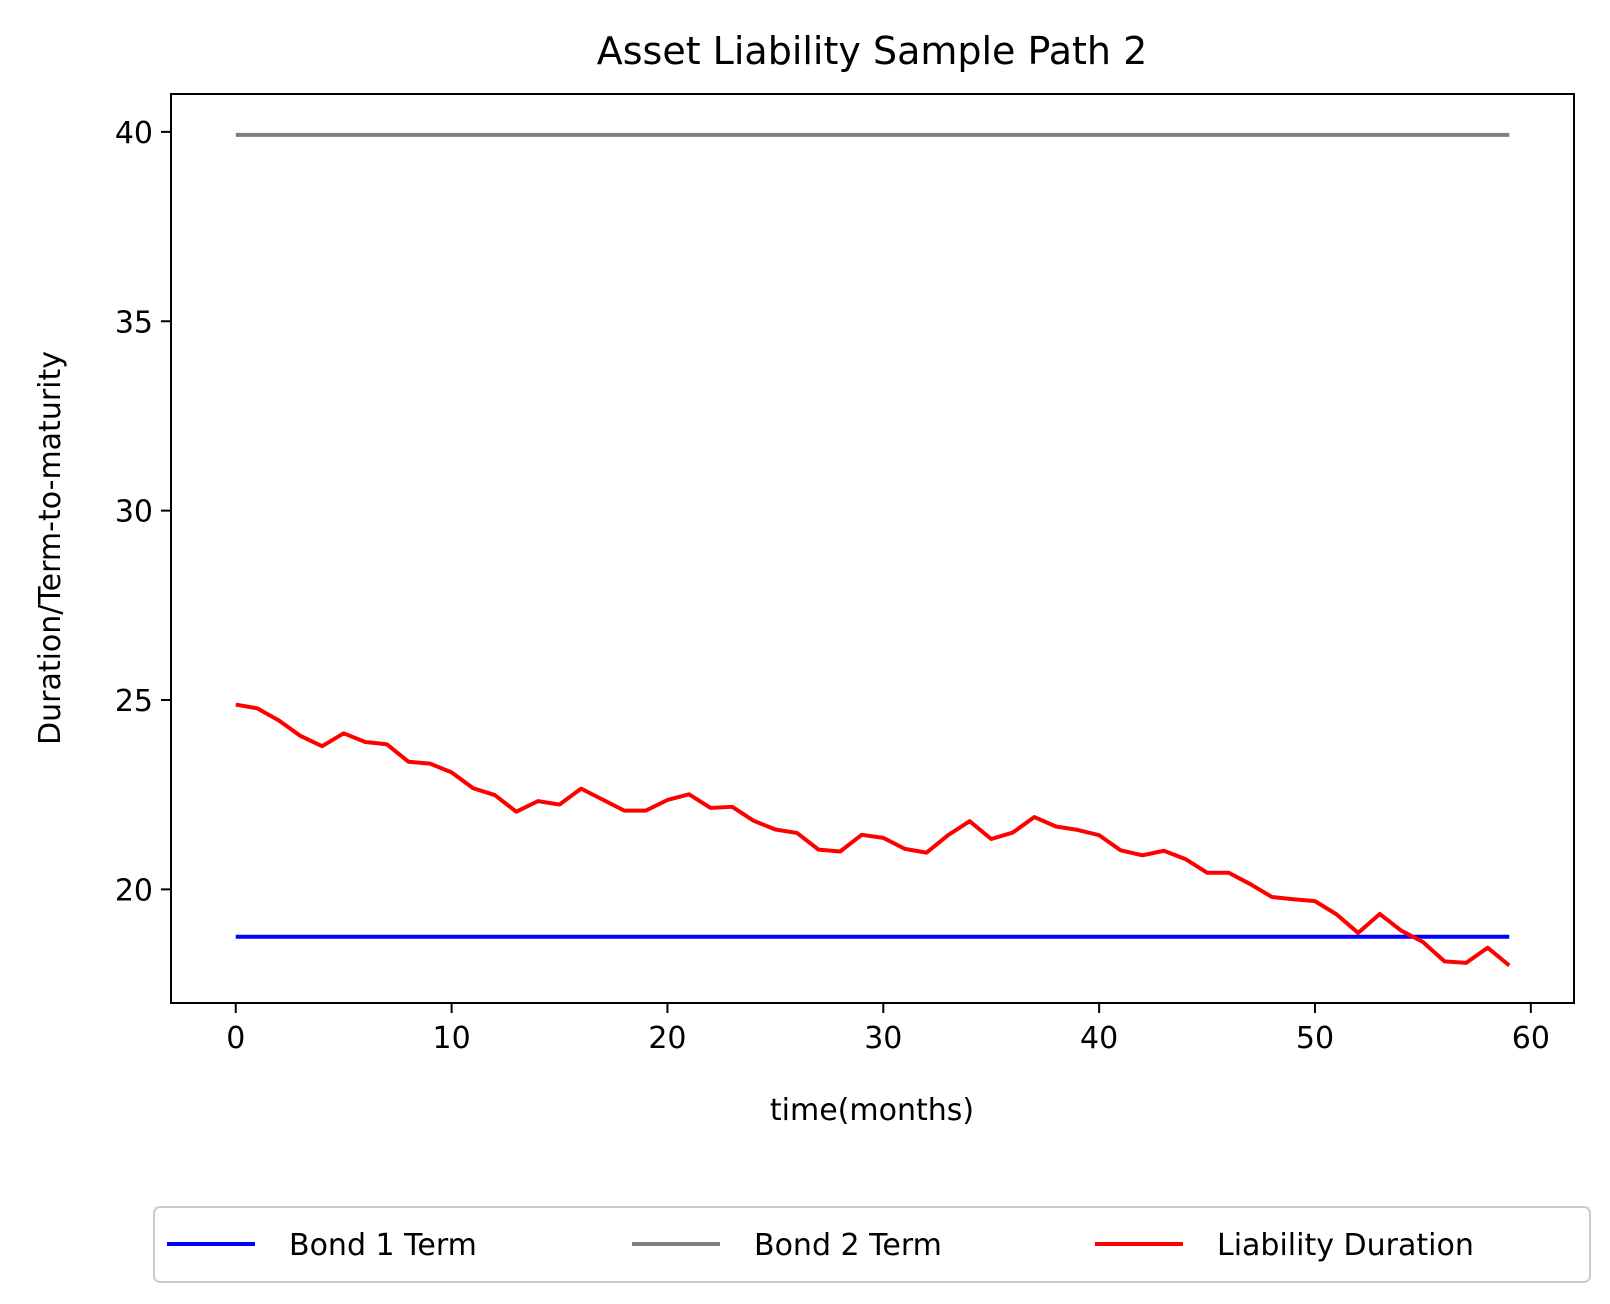 The image size is (1610, 1304). I want to click on y-axis-label: Duration/Term-to-maturity, so click(50, 548).